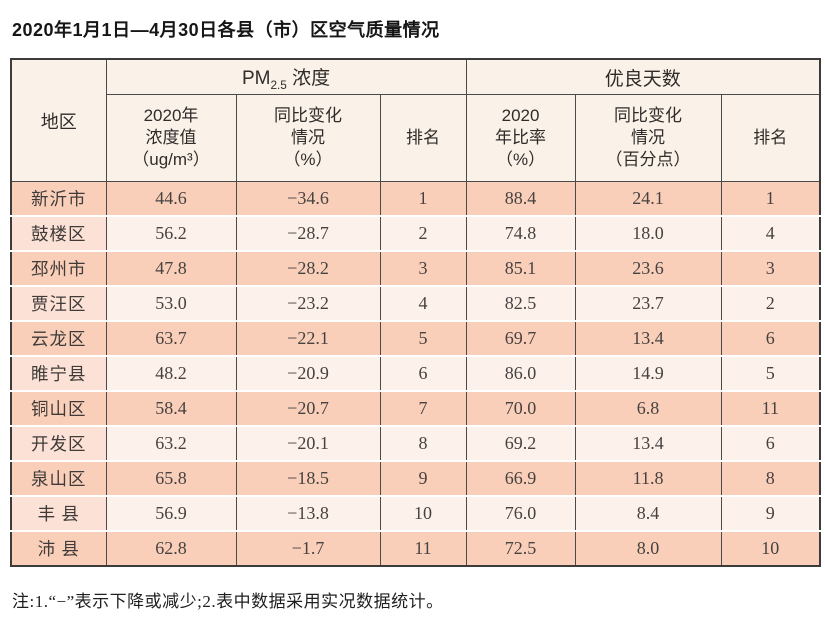  I want to click on region-cell: 鼓楼区, so click(58, 233).